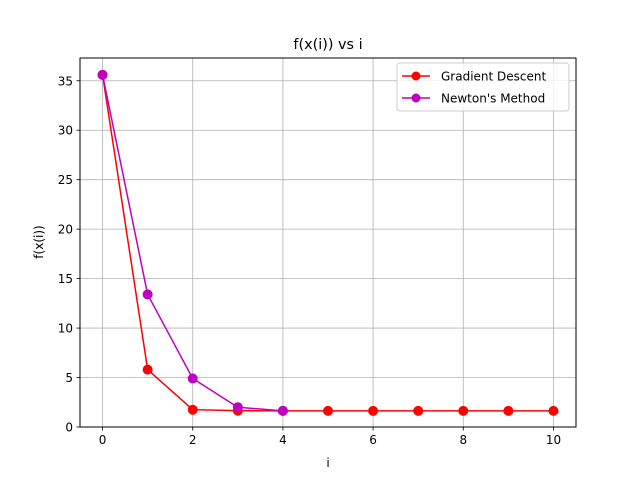 The image size is (640, 484). Describe the element at coordinates (65, 329) in the screenshot. I see `y-tick-label: 10` at that location.